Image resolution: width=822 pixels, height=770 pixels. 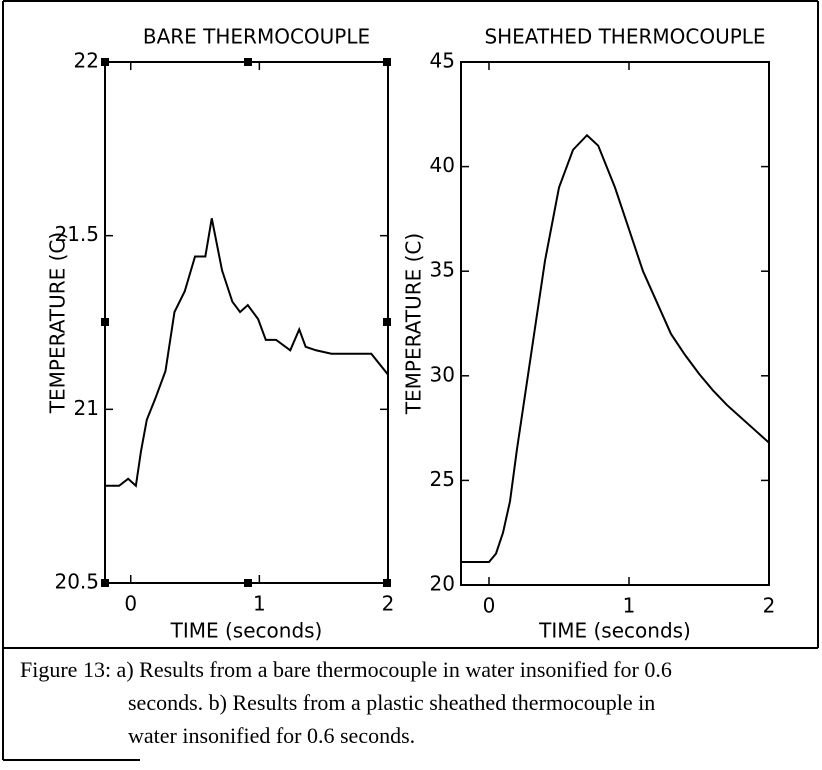 What do you see at coordinates (86, 408) in the screenshot?
I see `y-tick-label: 21` at bounding box center [86, 408].